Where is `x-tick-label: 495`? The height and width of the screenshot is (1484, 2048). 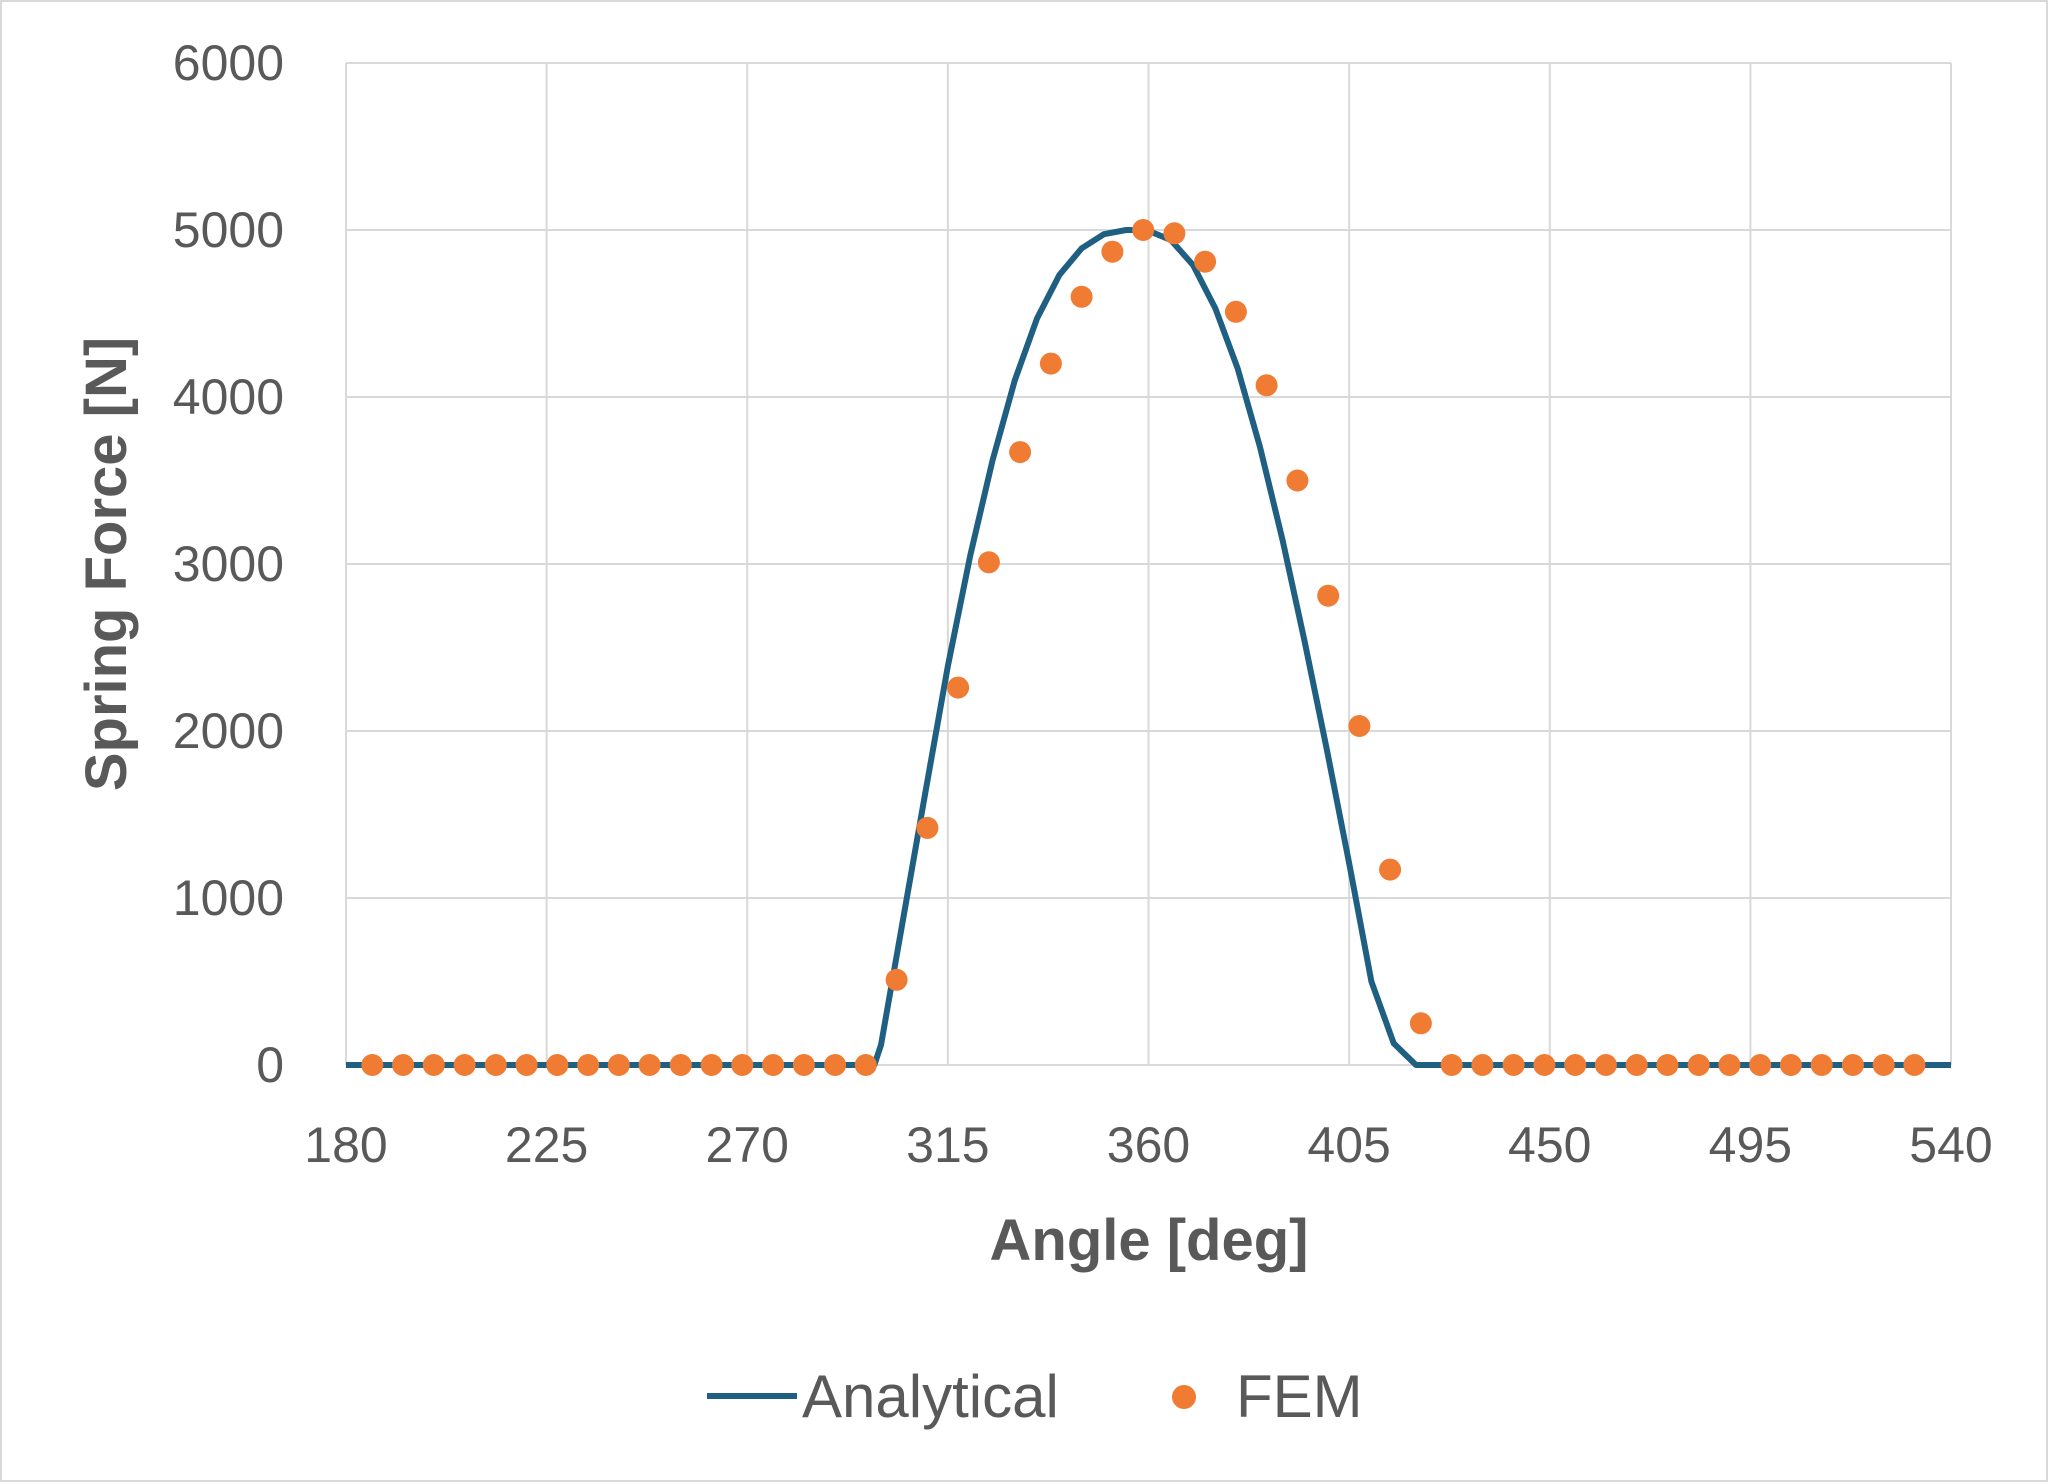
x-tick-label: 495 is located at coordinates (1750, 1145).